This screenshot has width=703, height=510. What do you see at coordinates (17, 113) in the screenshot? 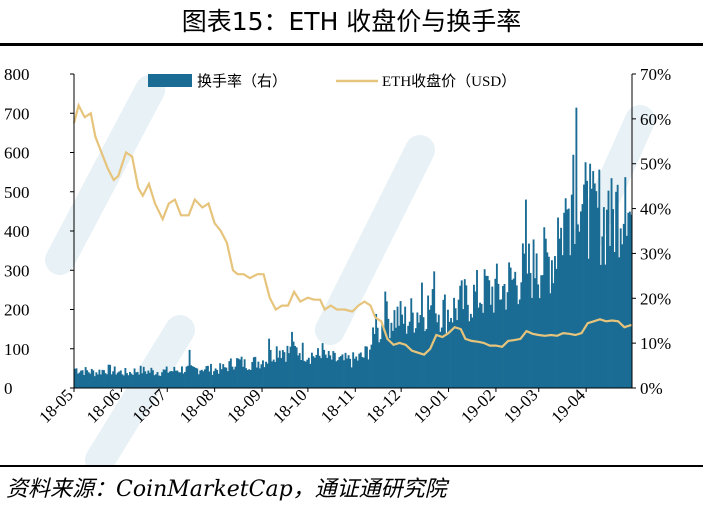
I see `left-tick-label: 700` at bounding box center [17, 113].